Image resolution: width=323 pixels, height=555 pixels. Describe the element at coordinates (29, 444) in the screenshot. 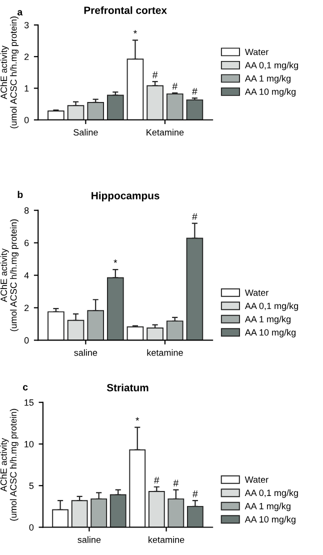

I see `y-tick-label: 10` at that location.